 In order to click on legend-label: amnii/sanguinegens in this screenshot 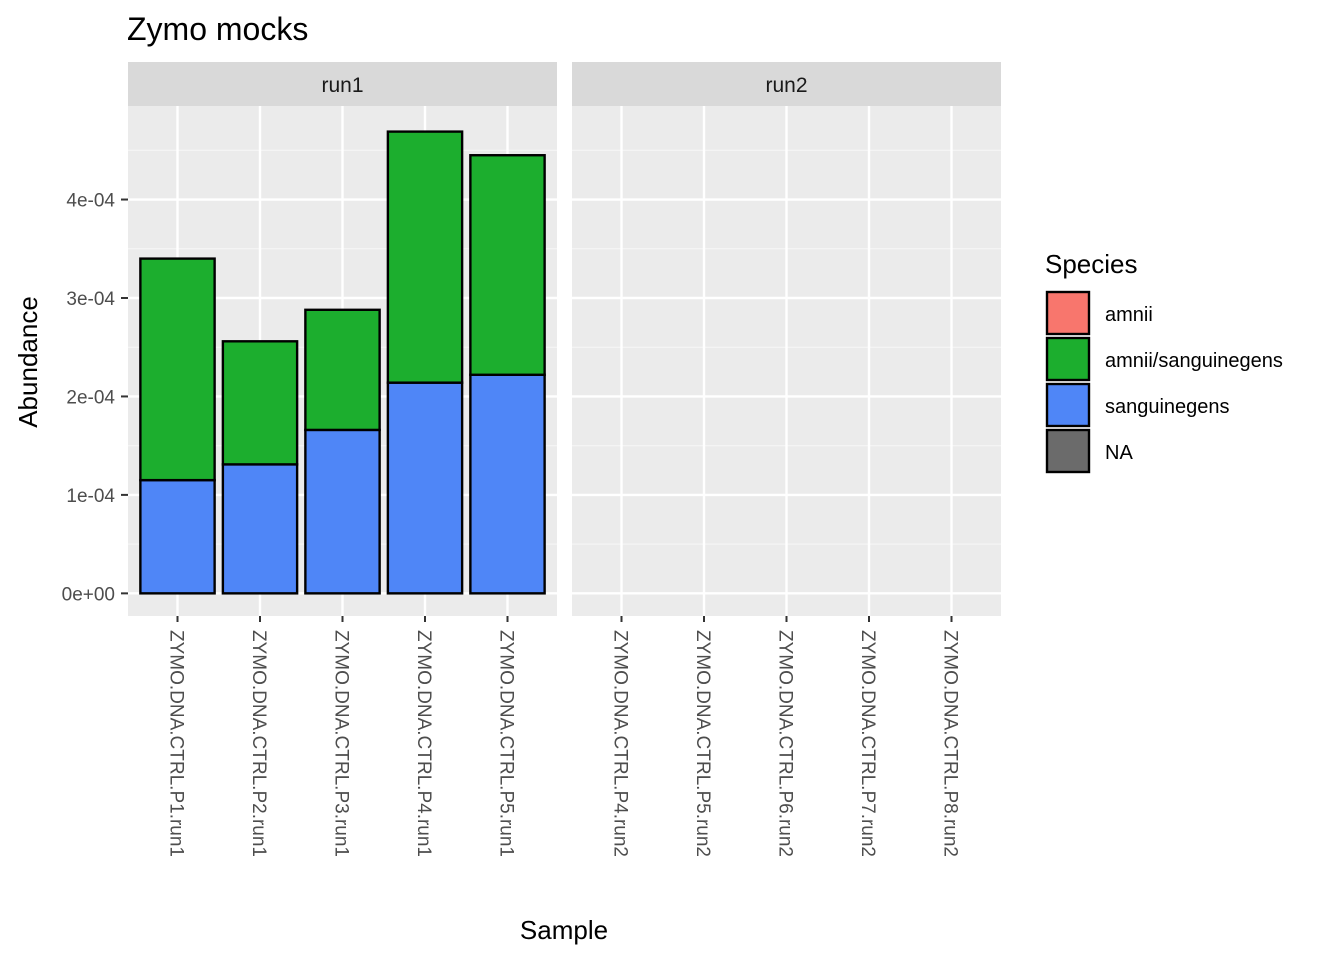, I will do `click(1194, 361)`.